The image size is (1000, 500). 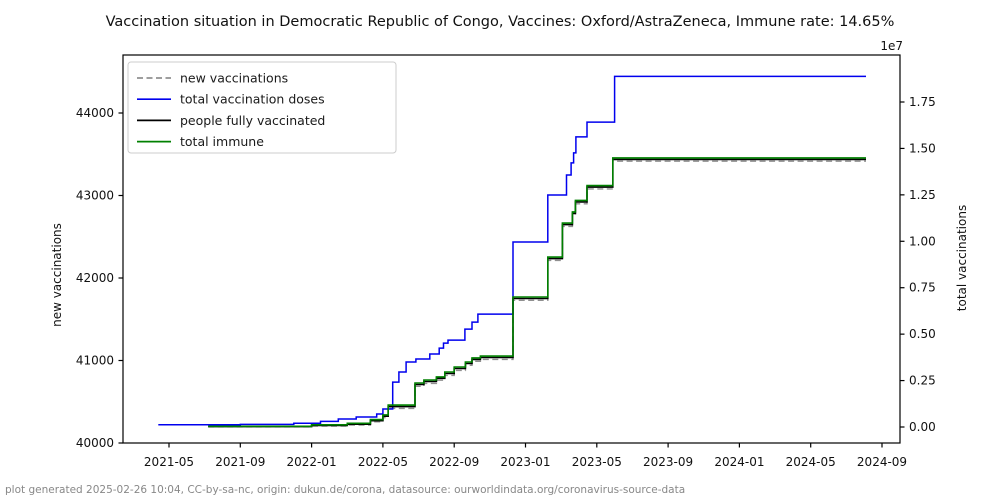 I want to click on legend-item-total-vaccination-doses: total vaccination doses, so click(x=252, y=99).